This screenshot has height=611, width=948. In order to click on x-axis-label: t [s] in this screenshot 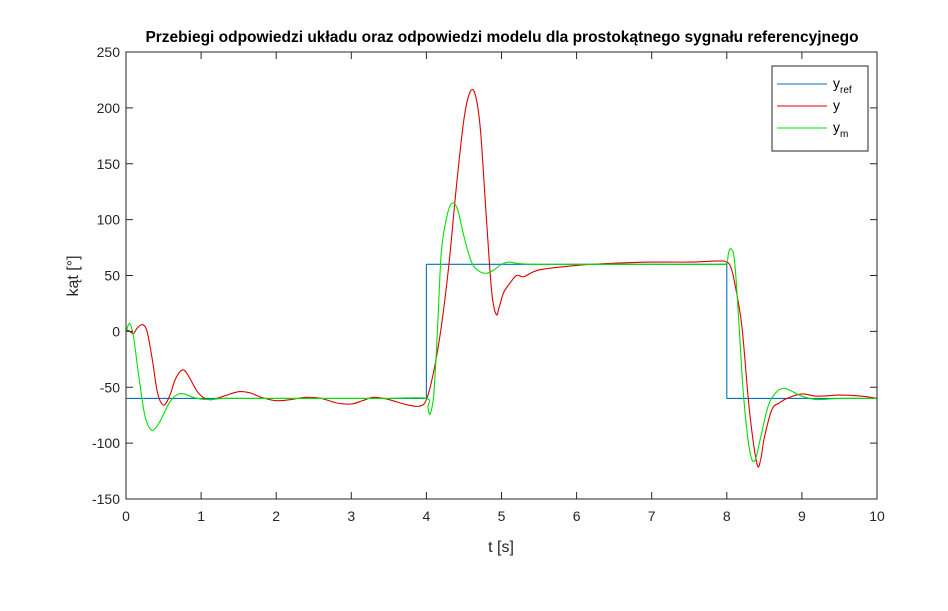, I will do `click(501, 547)`.